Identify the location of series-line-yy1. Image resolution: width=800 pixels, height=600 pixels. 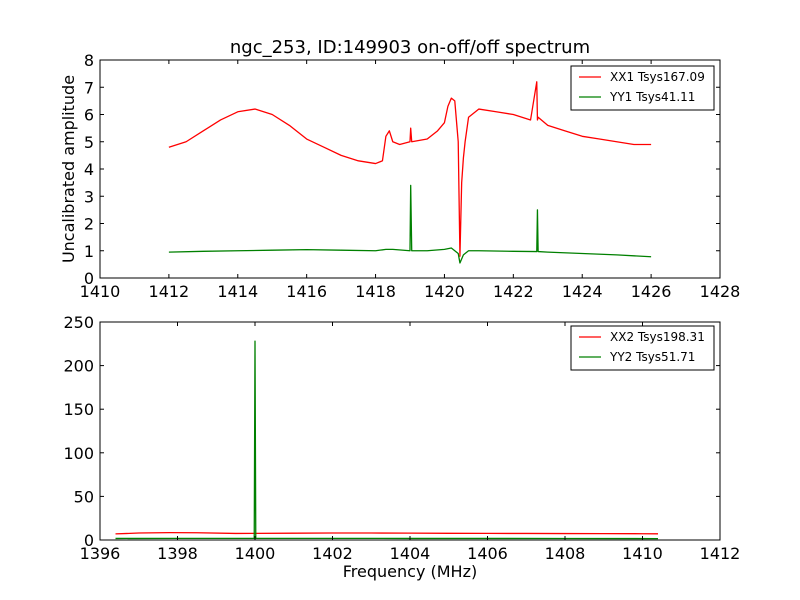
(410, 224).